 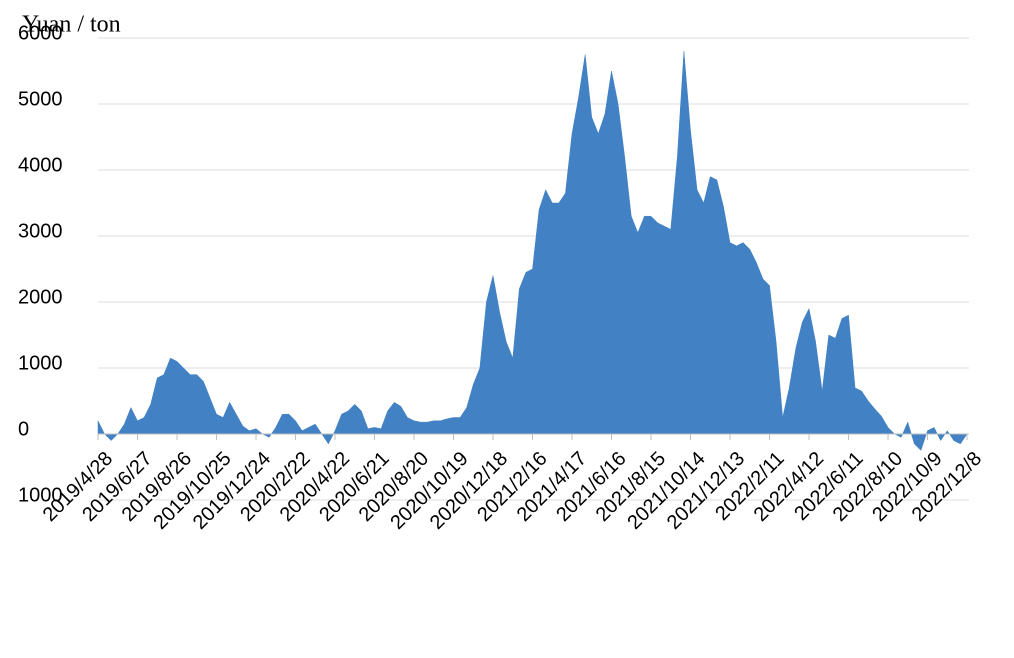 What do you see at coordinates (40, 297) in the screenshot?
I see `y-tick-label: 2000` at bounding box center [40, 297].